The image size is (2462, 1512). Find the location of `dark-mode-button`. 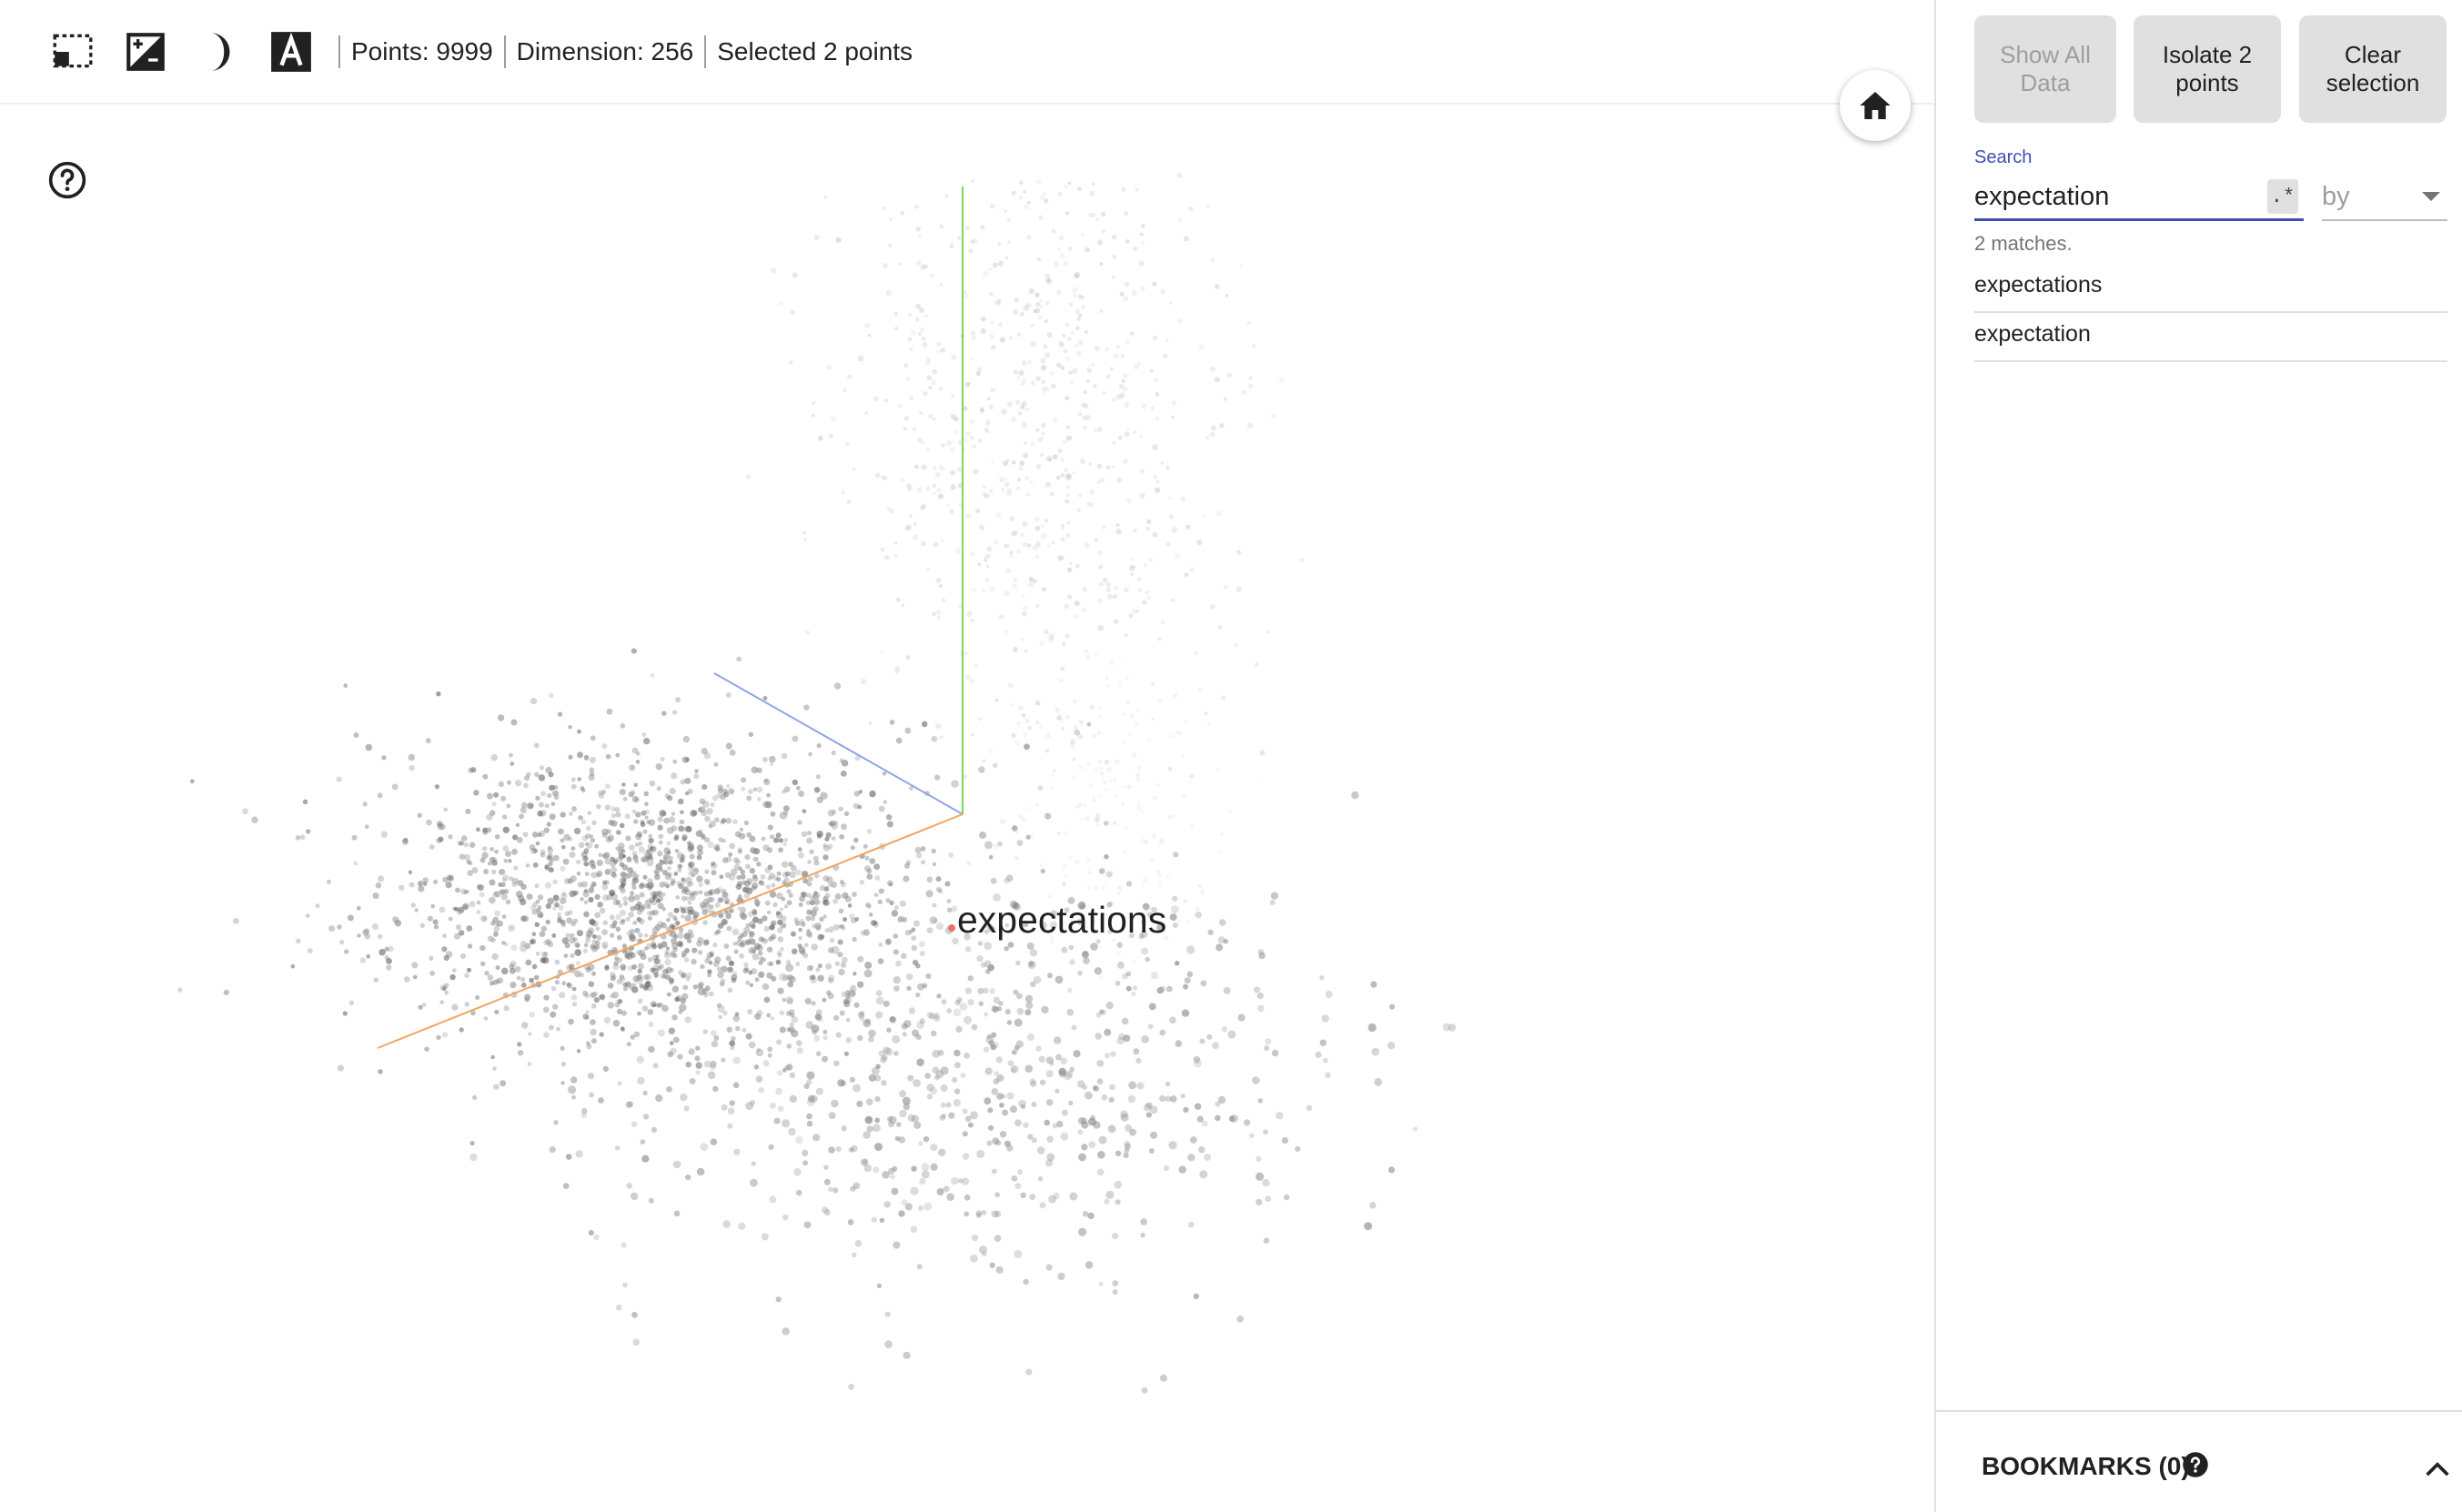

dark-mode-button is located at coordinates (218, 52).